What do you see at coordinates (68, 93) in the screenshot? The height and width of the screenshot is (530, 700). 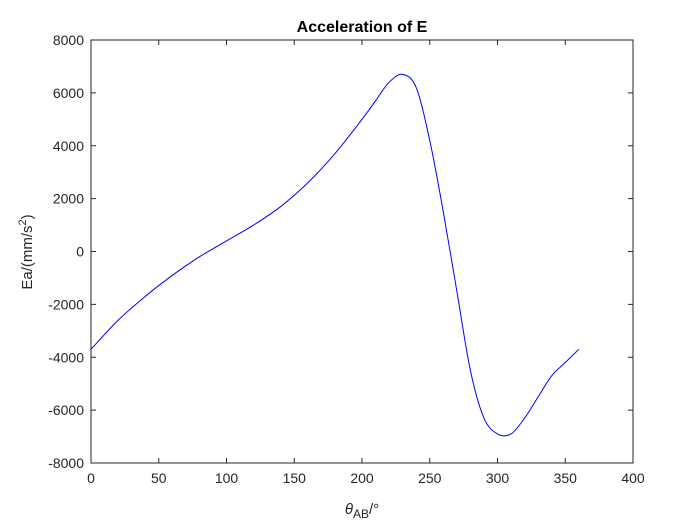 I see `y-tick-label: 6000` at bounding box center [68, 93].